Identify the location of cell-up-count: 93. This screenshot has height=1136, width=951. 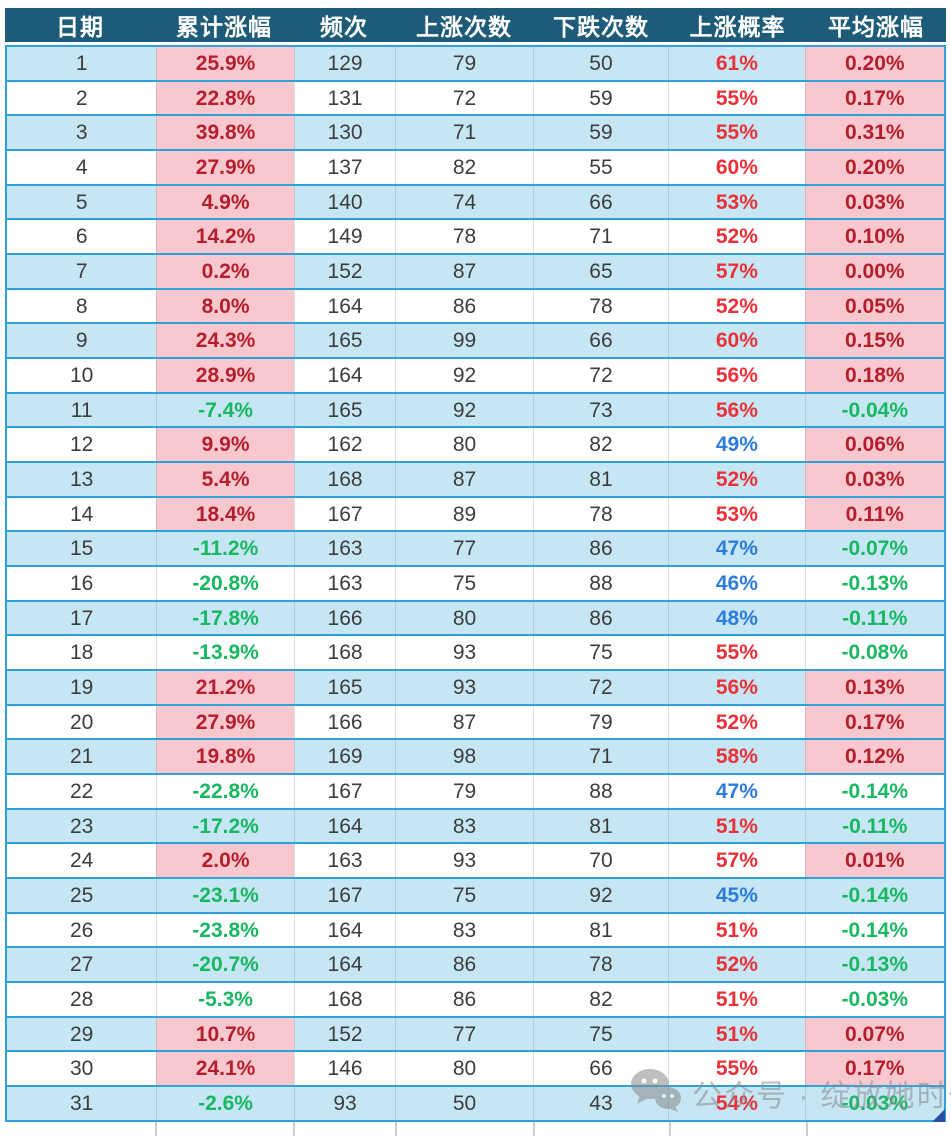
(463, 687).